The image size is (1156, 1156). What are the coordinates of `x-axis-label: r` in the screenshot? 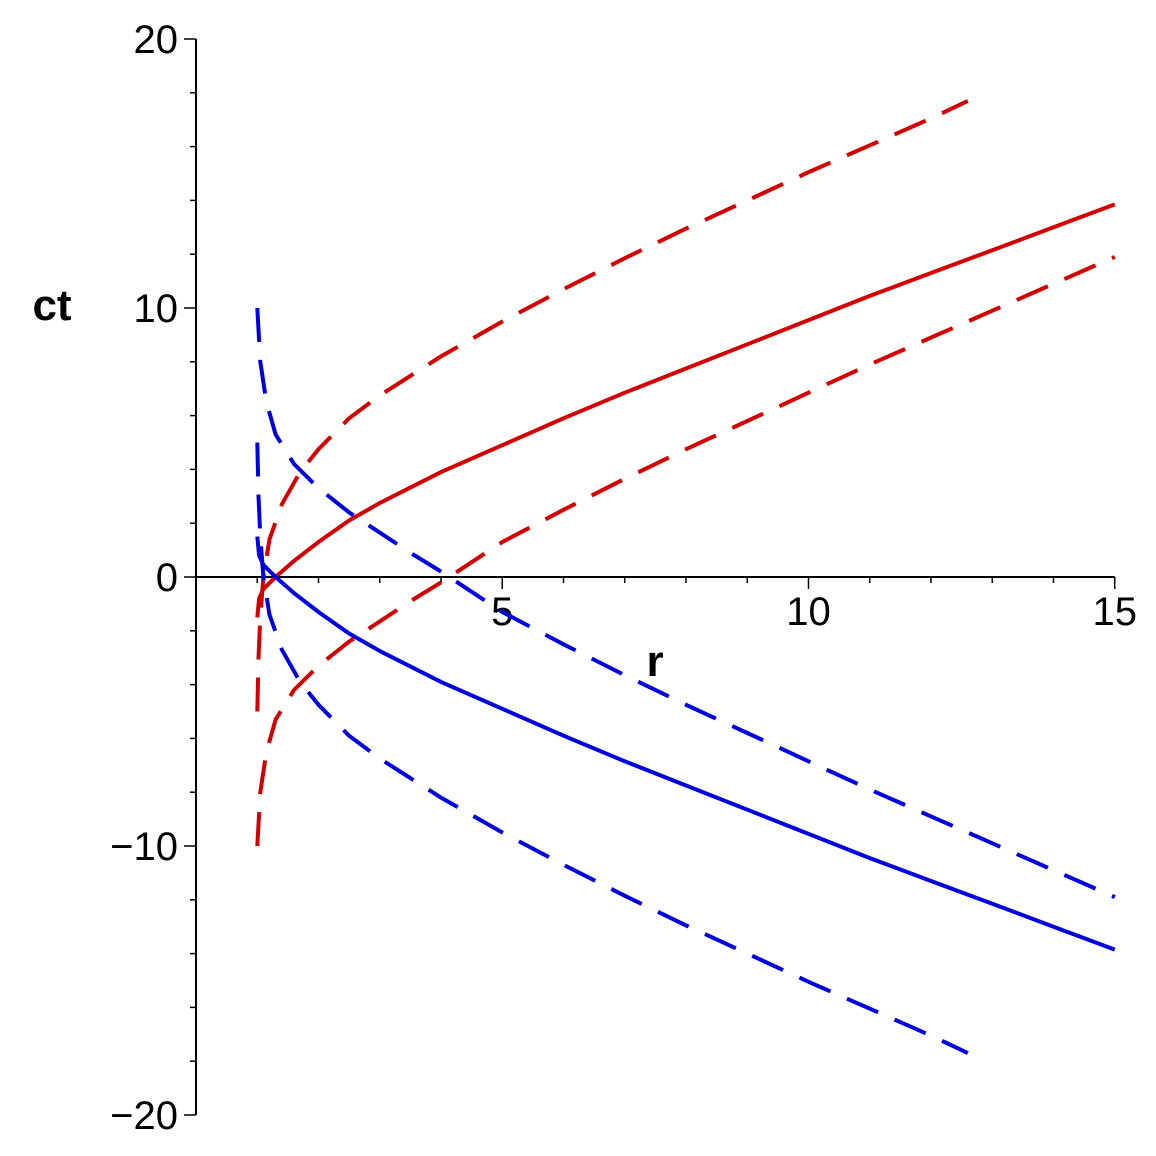 It's located at (654, 661).